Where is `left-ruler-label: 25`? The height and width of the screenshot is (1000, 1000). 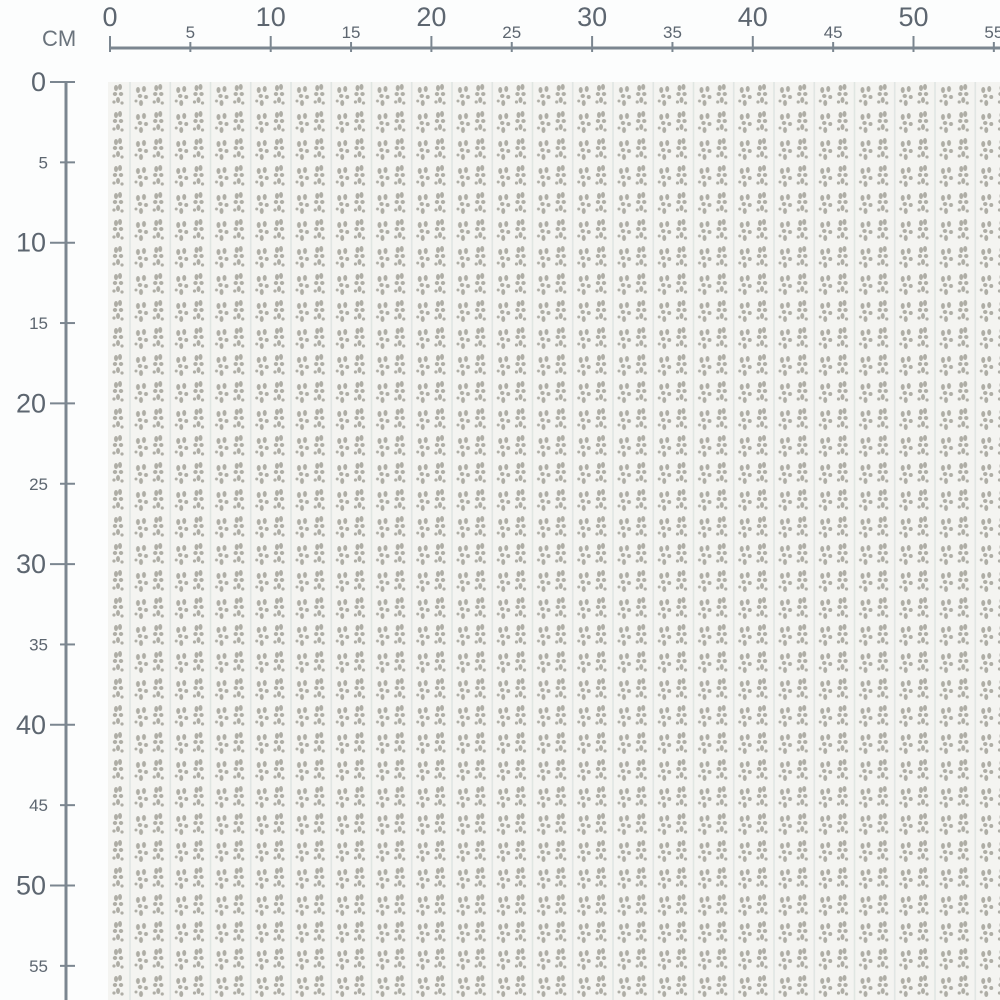
left-ruler-label: 25 is located at coordinates (38, 484).